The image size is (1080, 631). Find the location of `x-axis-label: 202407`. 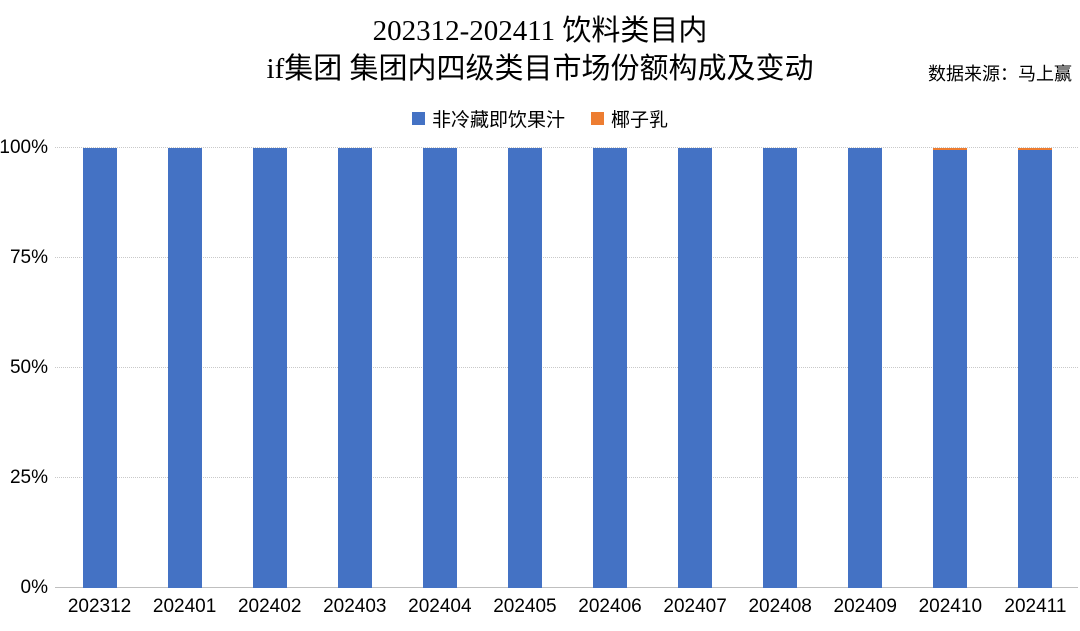

x-axis-label: 202407 is located at coordinates (695, 606).